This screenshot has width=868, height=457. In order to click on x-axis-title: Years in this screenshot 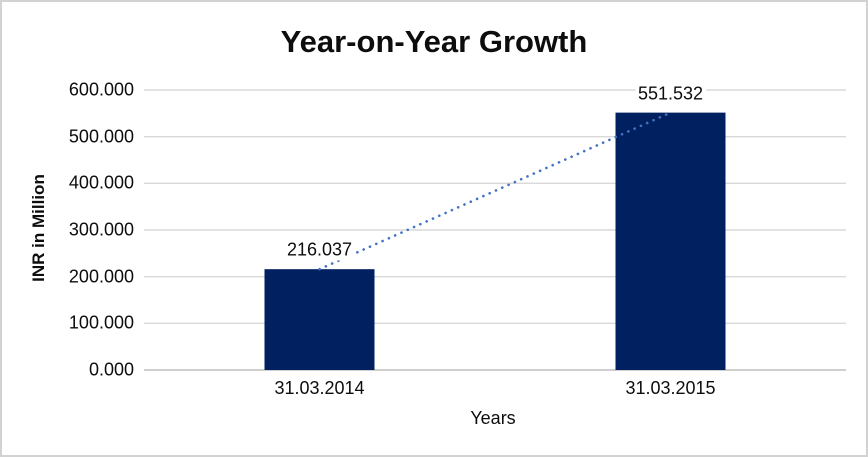, I will do `click(493, 418)`.